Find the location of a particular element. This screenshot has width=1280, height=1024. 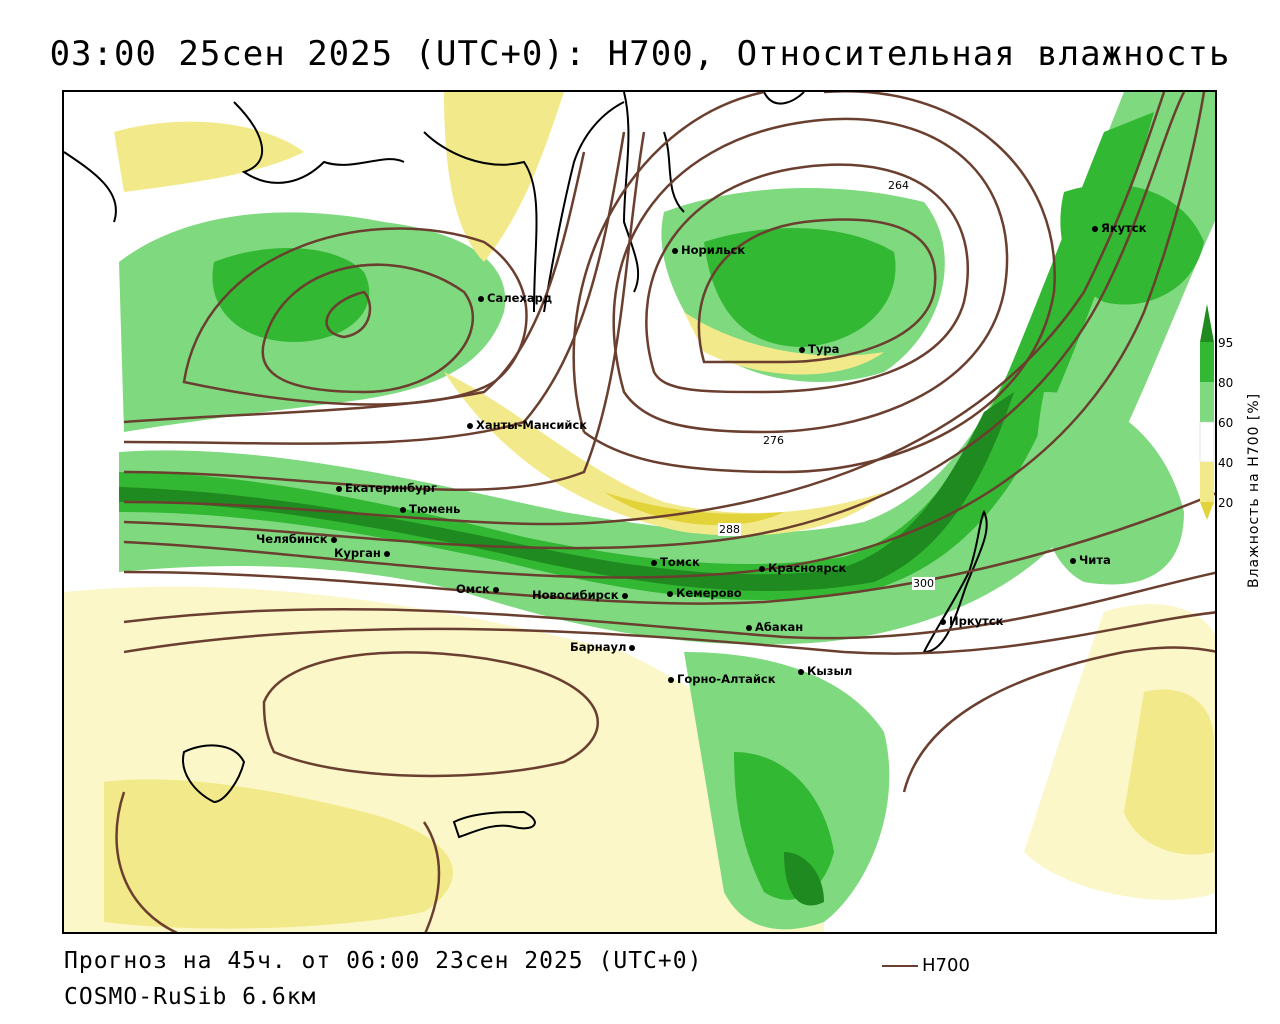

city-label: Чита is located at coordinates (1095, 560).